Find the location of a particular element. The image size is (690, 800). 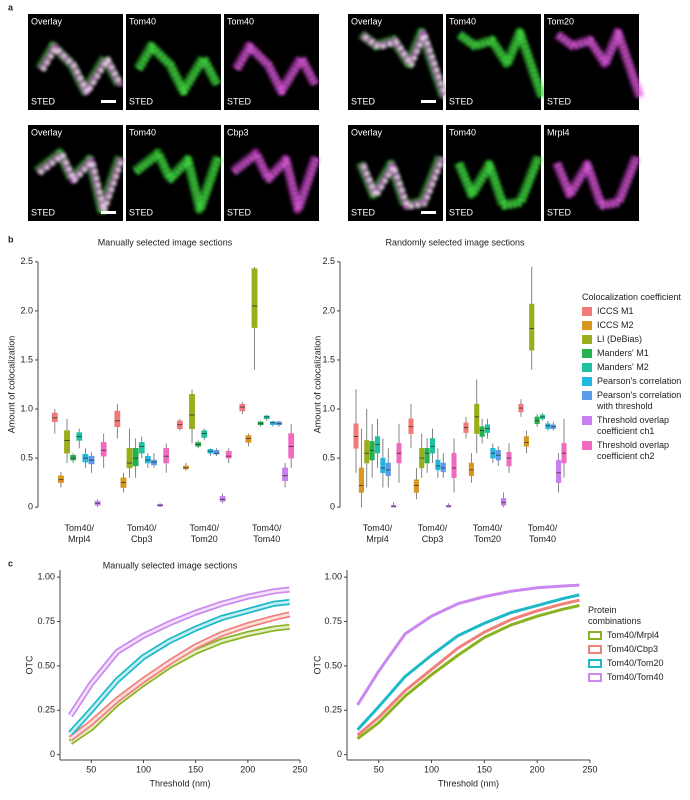

y-tick-label: 1.0 is located at coordinates (26, 408).